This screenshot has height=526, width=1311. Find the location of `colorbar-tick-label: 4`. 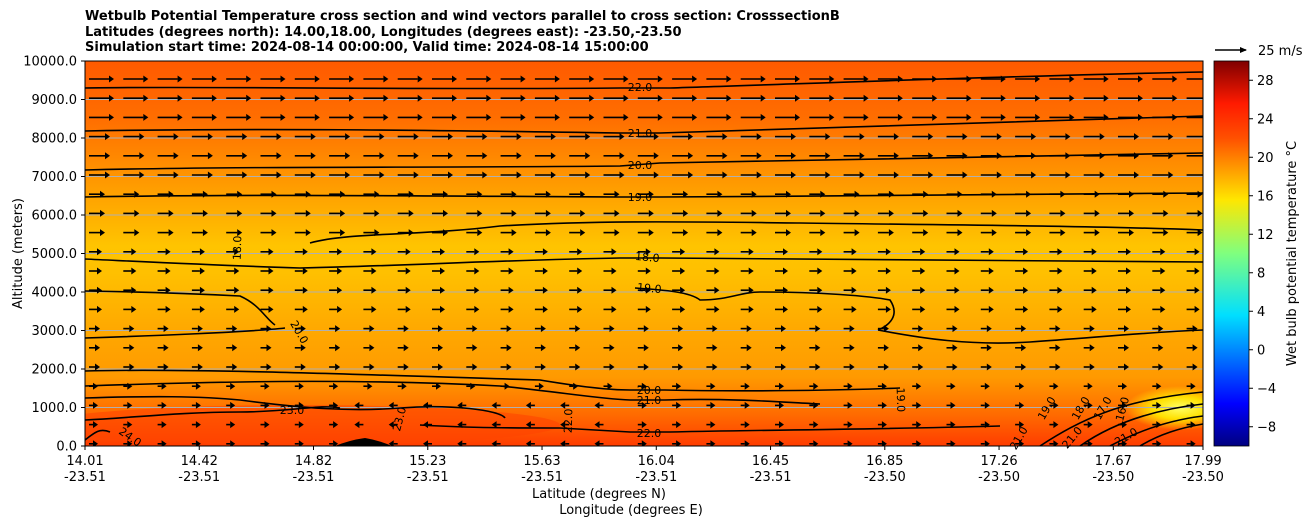

colorbar-tick-label: 4 is located at coordinates (1261, 312).